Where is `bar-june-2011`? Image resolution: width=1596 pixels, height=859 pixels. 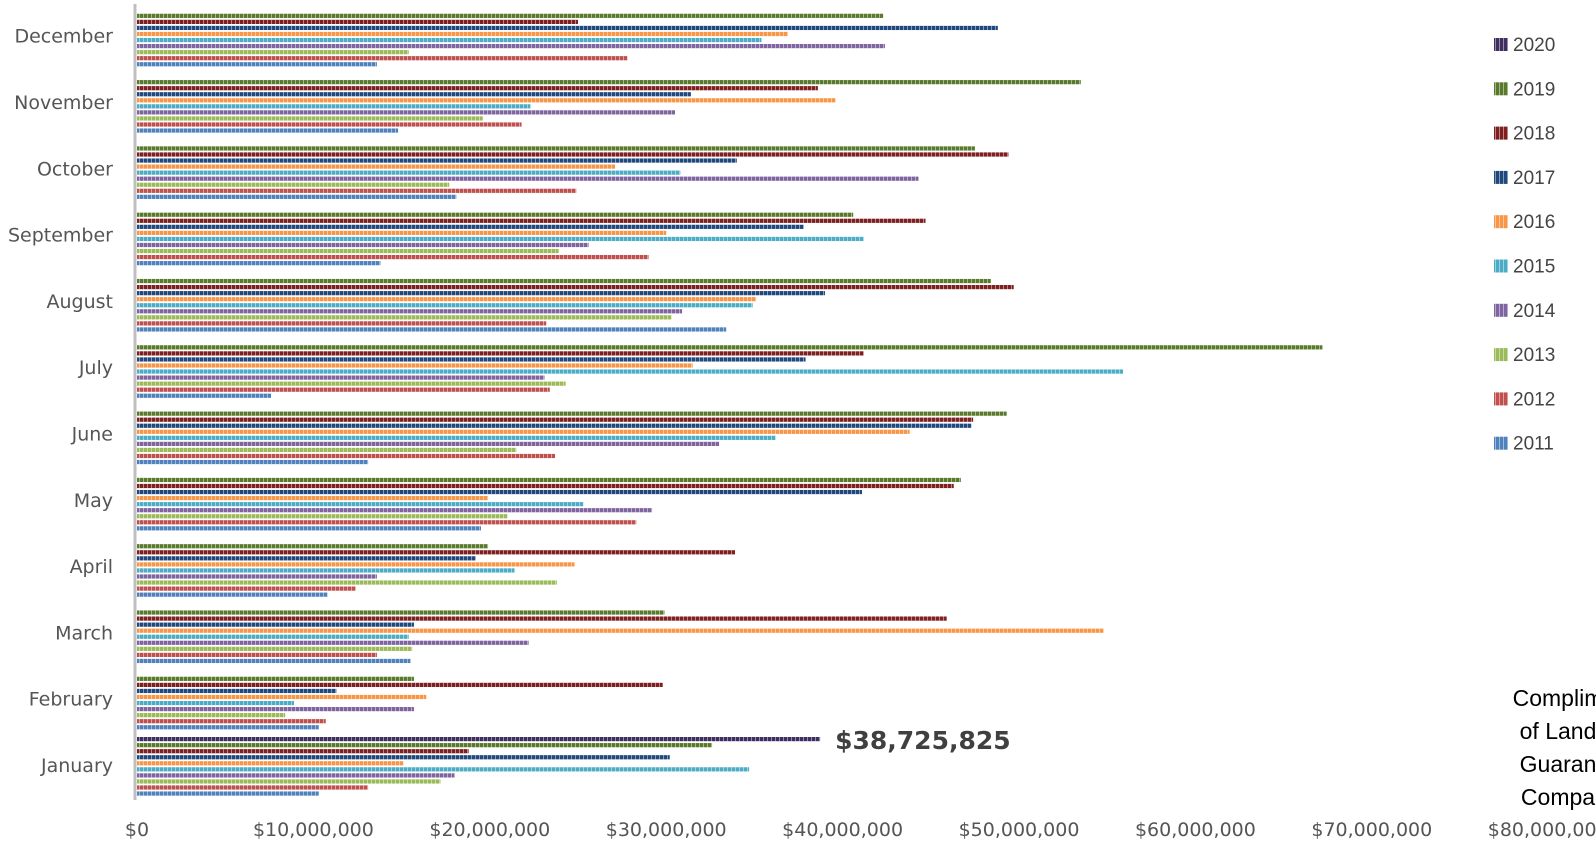
bar-june-2011 is located at coordinates (253, 462).